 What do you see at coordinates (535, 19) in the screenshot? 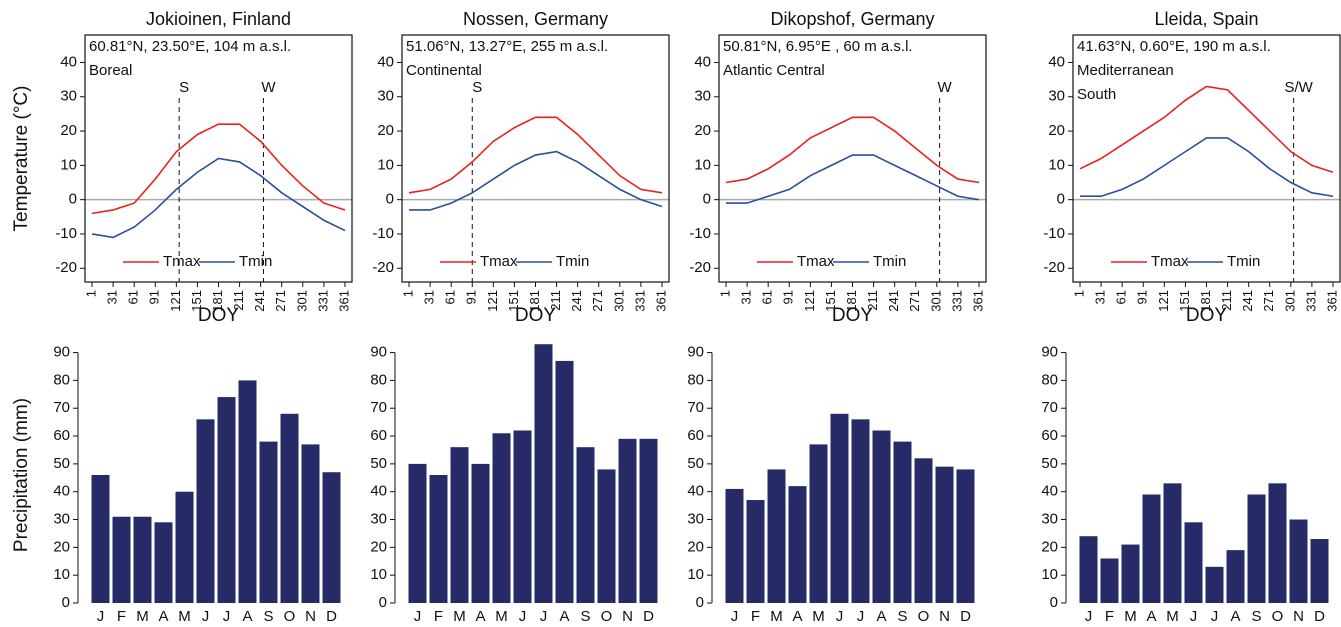
I see `chart-title: Nossen, Germany` at bounding box center [535, 19].